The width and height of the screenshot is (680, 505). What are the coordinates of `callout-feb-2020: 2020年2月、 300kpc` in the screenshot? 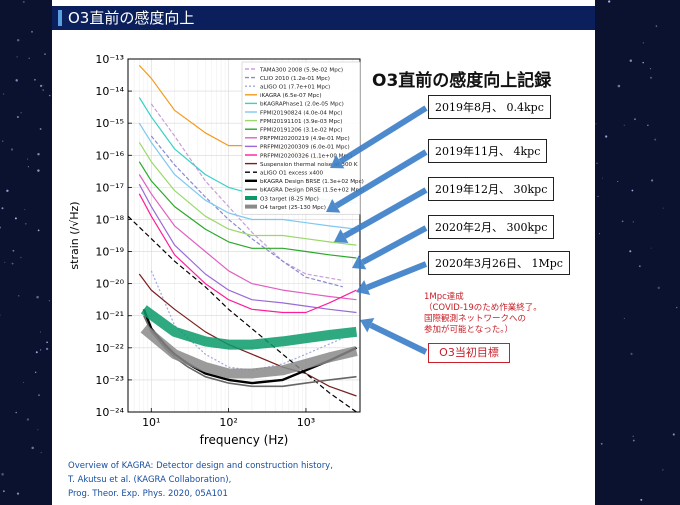 It's located at (491, 227).